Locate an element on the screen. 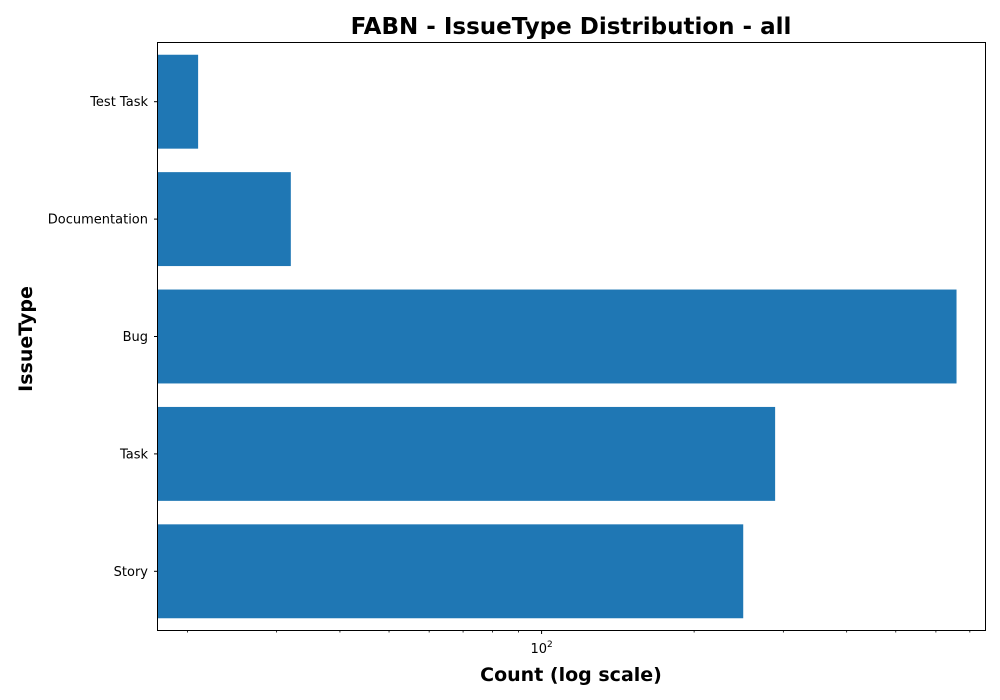  bar-bug is located at coordinates (557, 336).